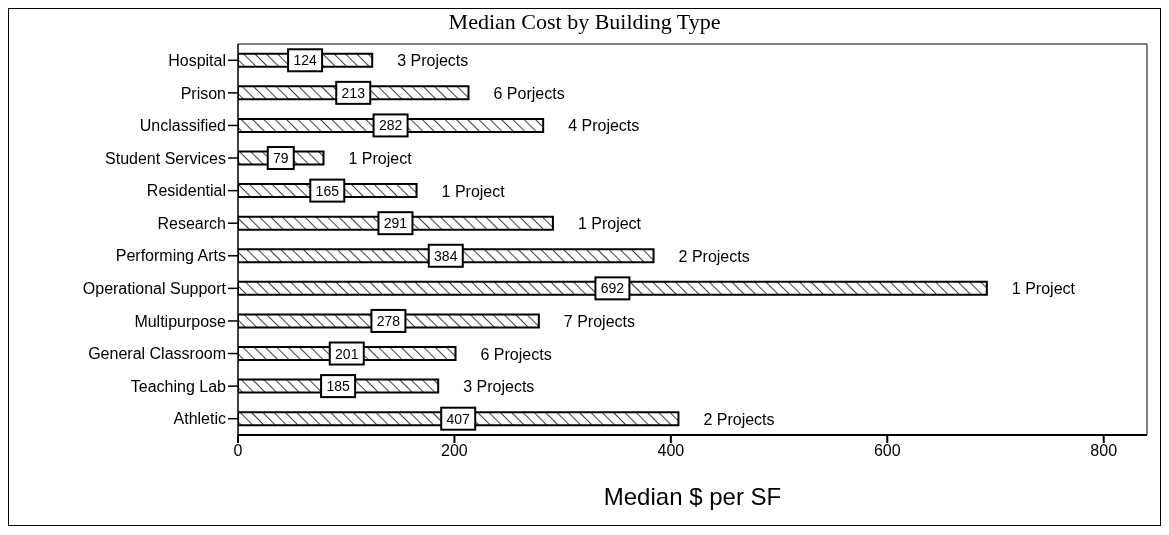 Image resolution: width=1169 pixels, height=535 pixels. I want to click on x-tick-label: 600, so click(887, 451).